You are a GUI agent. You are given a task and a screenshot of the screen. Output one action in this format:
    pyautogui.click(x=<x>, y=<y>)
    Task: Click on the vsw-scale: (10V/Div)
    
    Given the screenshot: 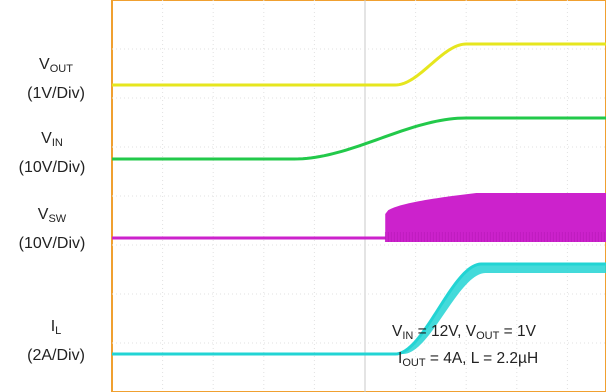 What is the action you would take?
    pyautogui.click(x=52, y=243)
    